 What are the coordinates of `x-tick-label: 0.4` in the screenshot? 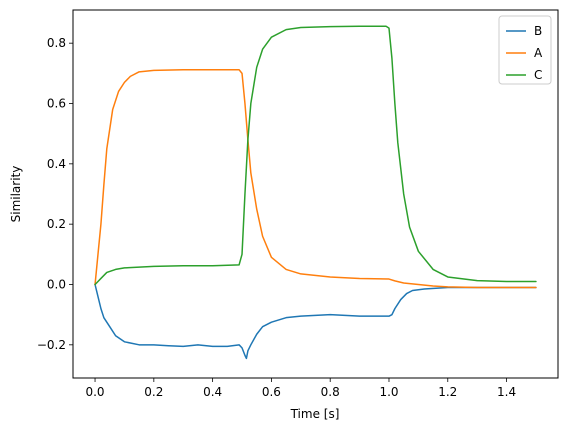 It's located at (212, 392).